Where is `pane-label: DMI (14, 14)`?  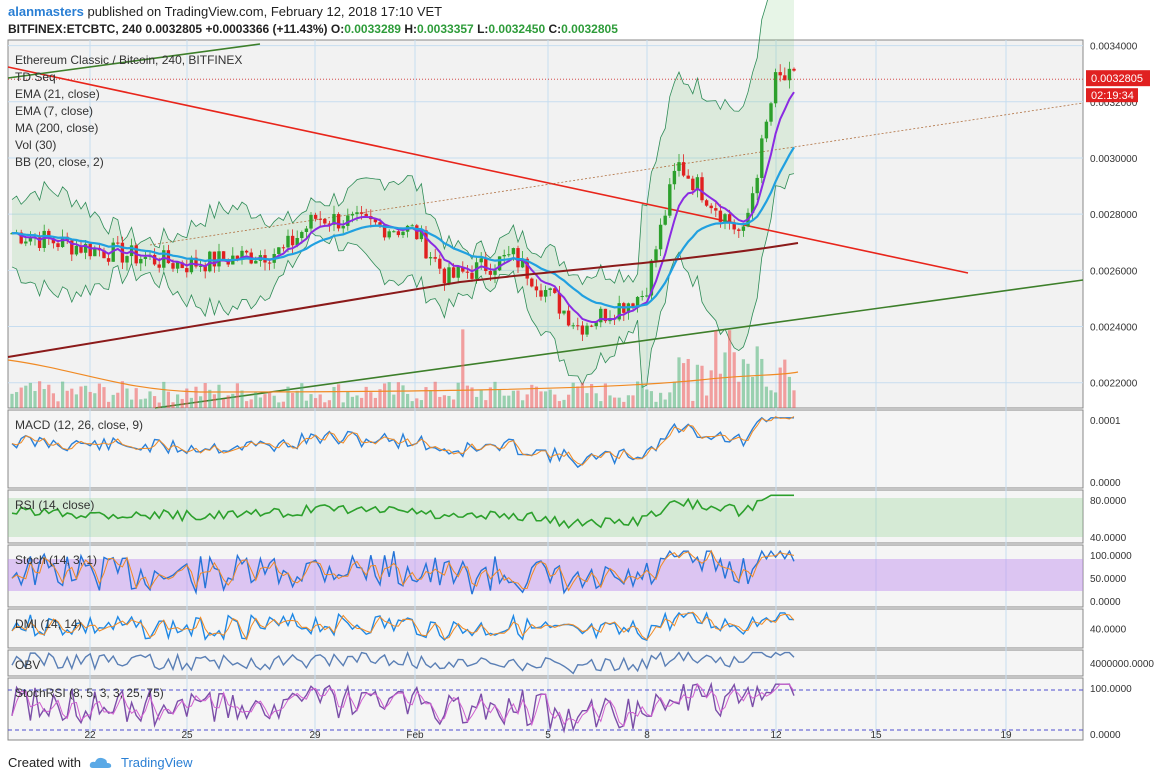
pane-label: DMI (14, 14) is located at coordinates (48, 624).